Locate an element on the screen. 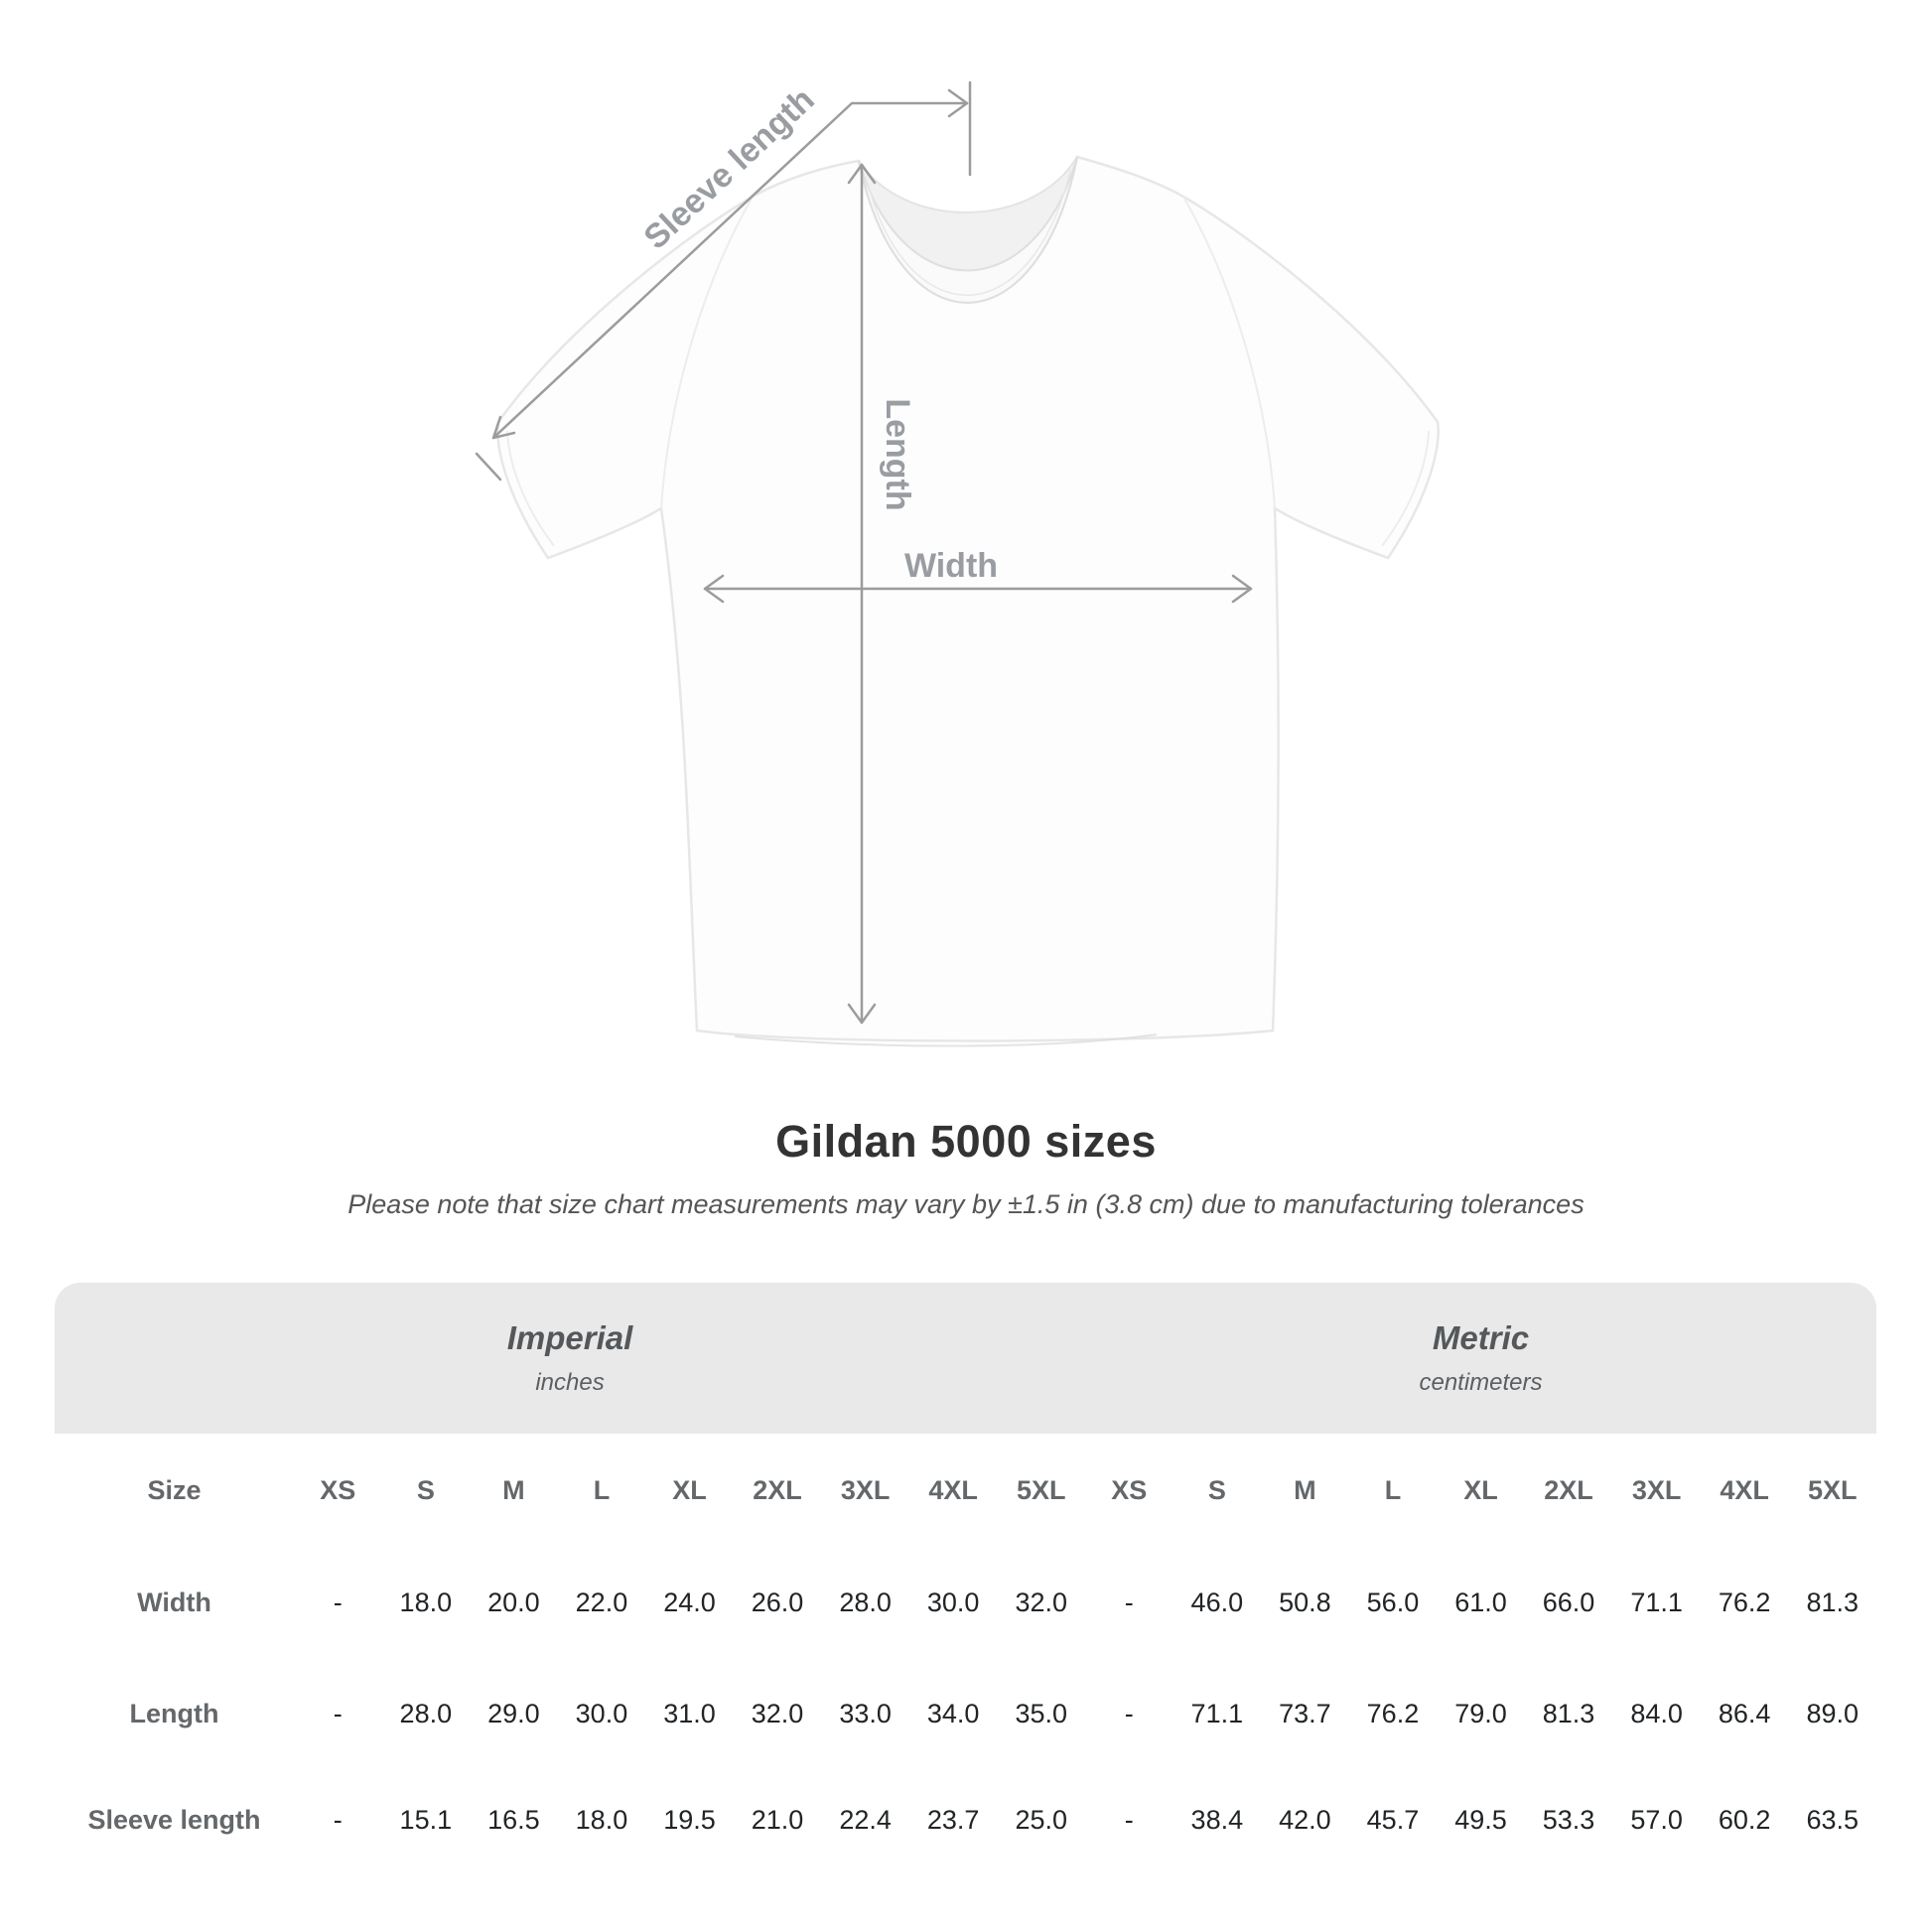 The width and height of the screenshot is (1932, 1932). table-cell: 35.0 is located at coordinates (1041, 1713).